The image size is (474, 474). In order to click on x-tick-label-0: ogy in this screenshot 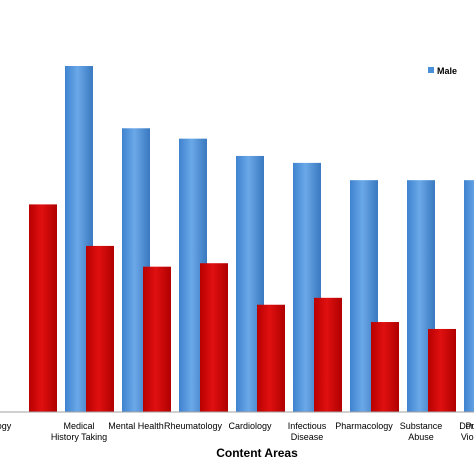, I will do `click(6, 426)`.